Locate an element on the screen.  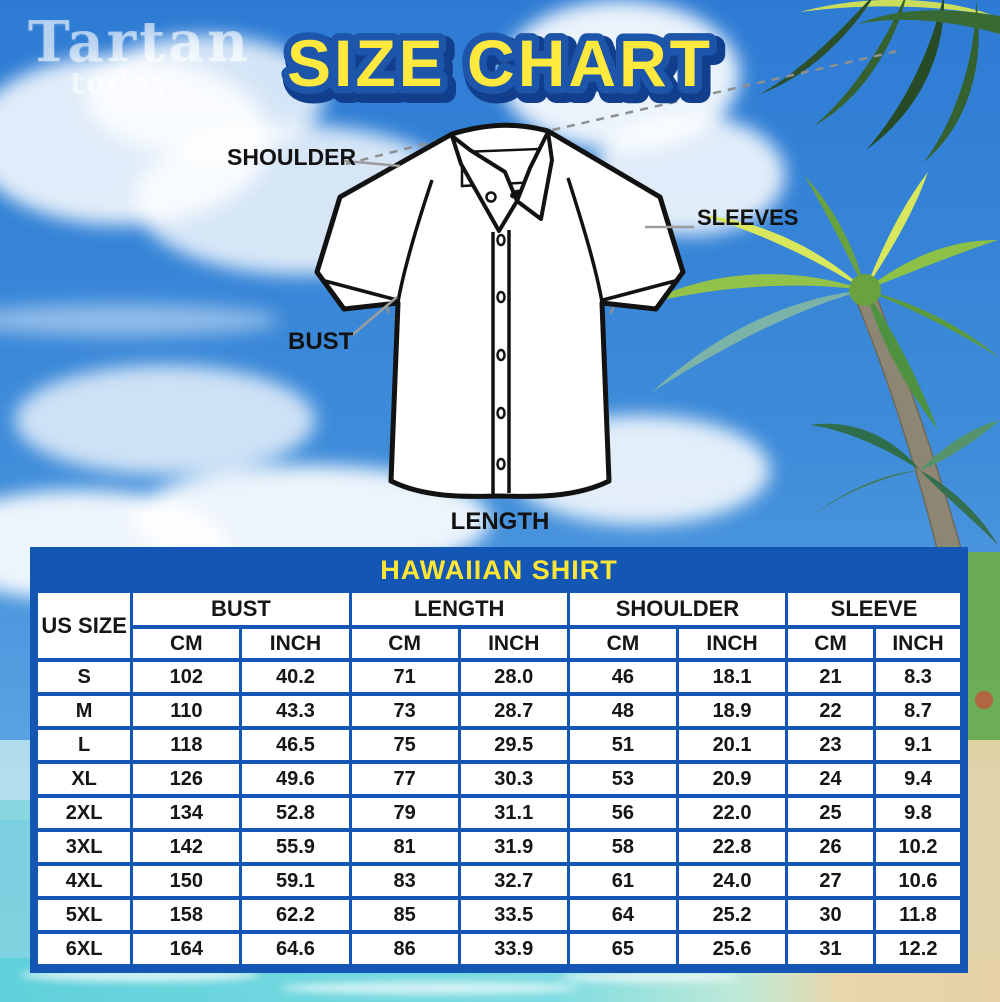
size-label-cell: XL is located at coordinates (84, 779).